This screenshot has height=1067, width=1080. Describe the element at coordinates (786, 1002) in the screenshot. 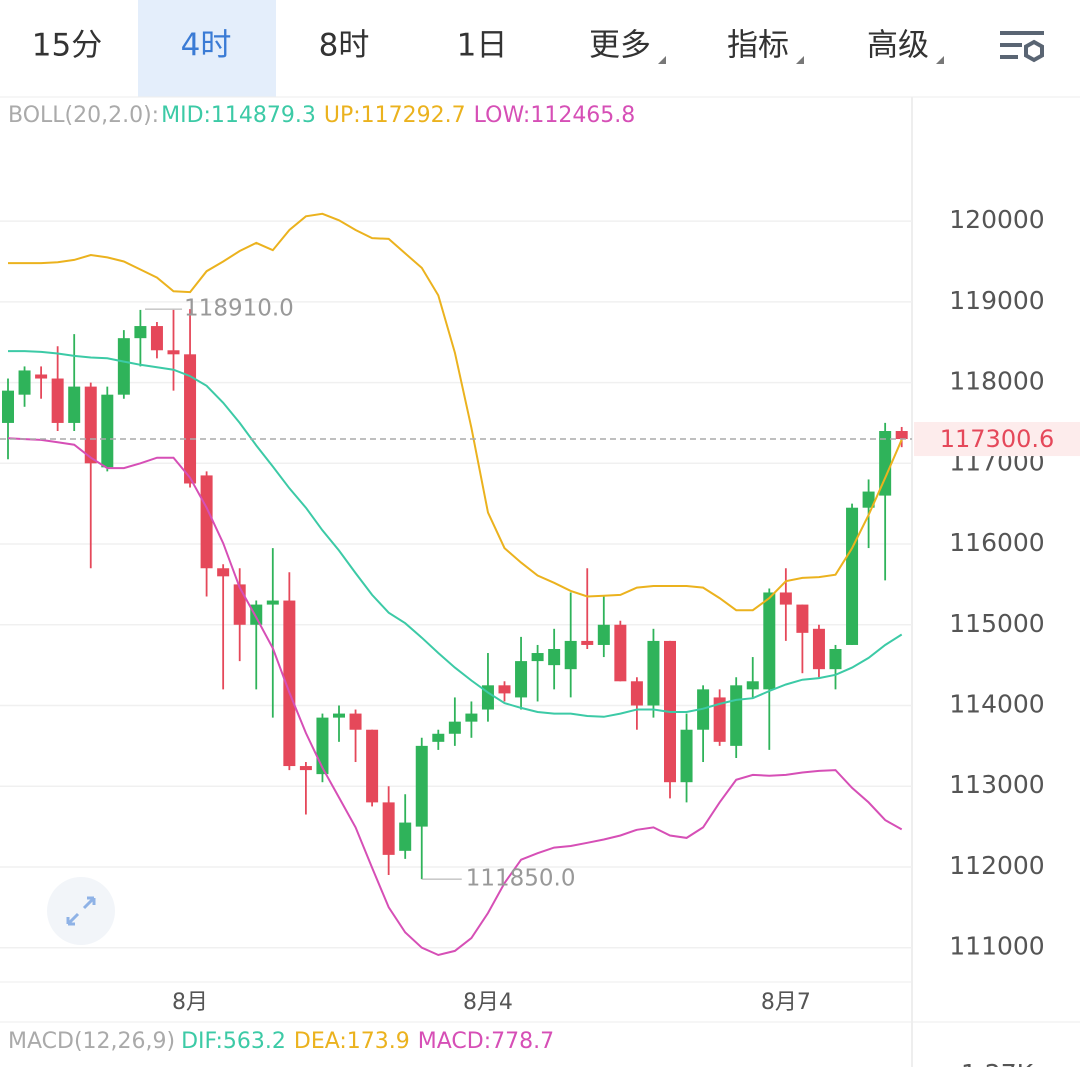

I see `x-tick-label: 8月7` at that location.